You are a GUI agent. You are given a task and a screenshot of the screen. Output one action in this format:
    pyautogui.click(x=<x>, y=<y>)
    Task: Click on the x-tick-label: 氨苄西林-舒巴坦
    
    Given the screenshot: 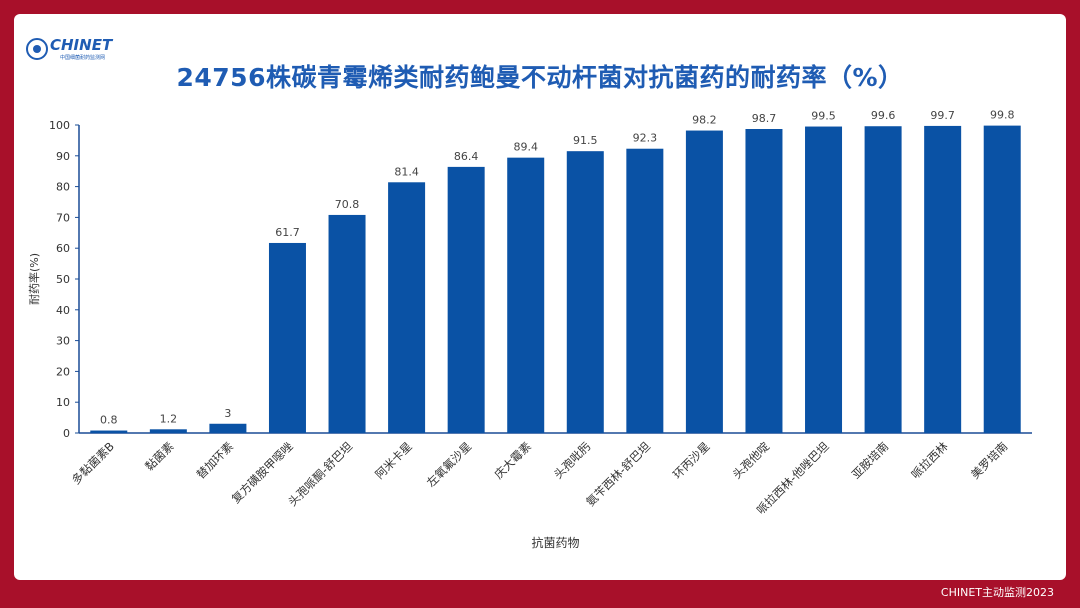 What is the action you would take?
    pyautogui.click(x=618, y=474)
    